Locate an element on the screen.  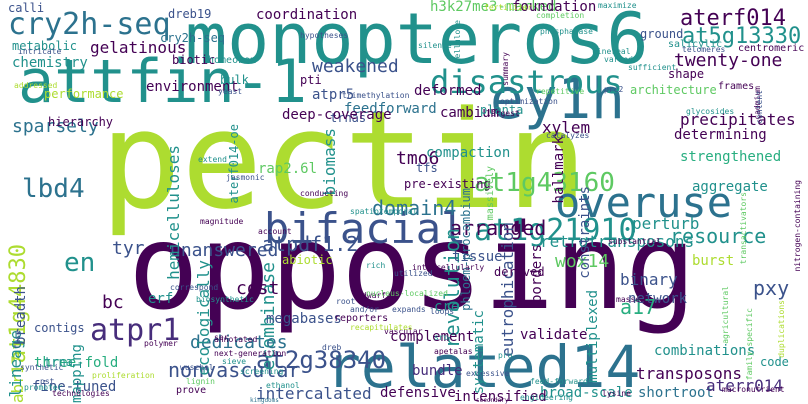
cloud-word: ser is located at coordinates (221, 337).